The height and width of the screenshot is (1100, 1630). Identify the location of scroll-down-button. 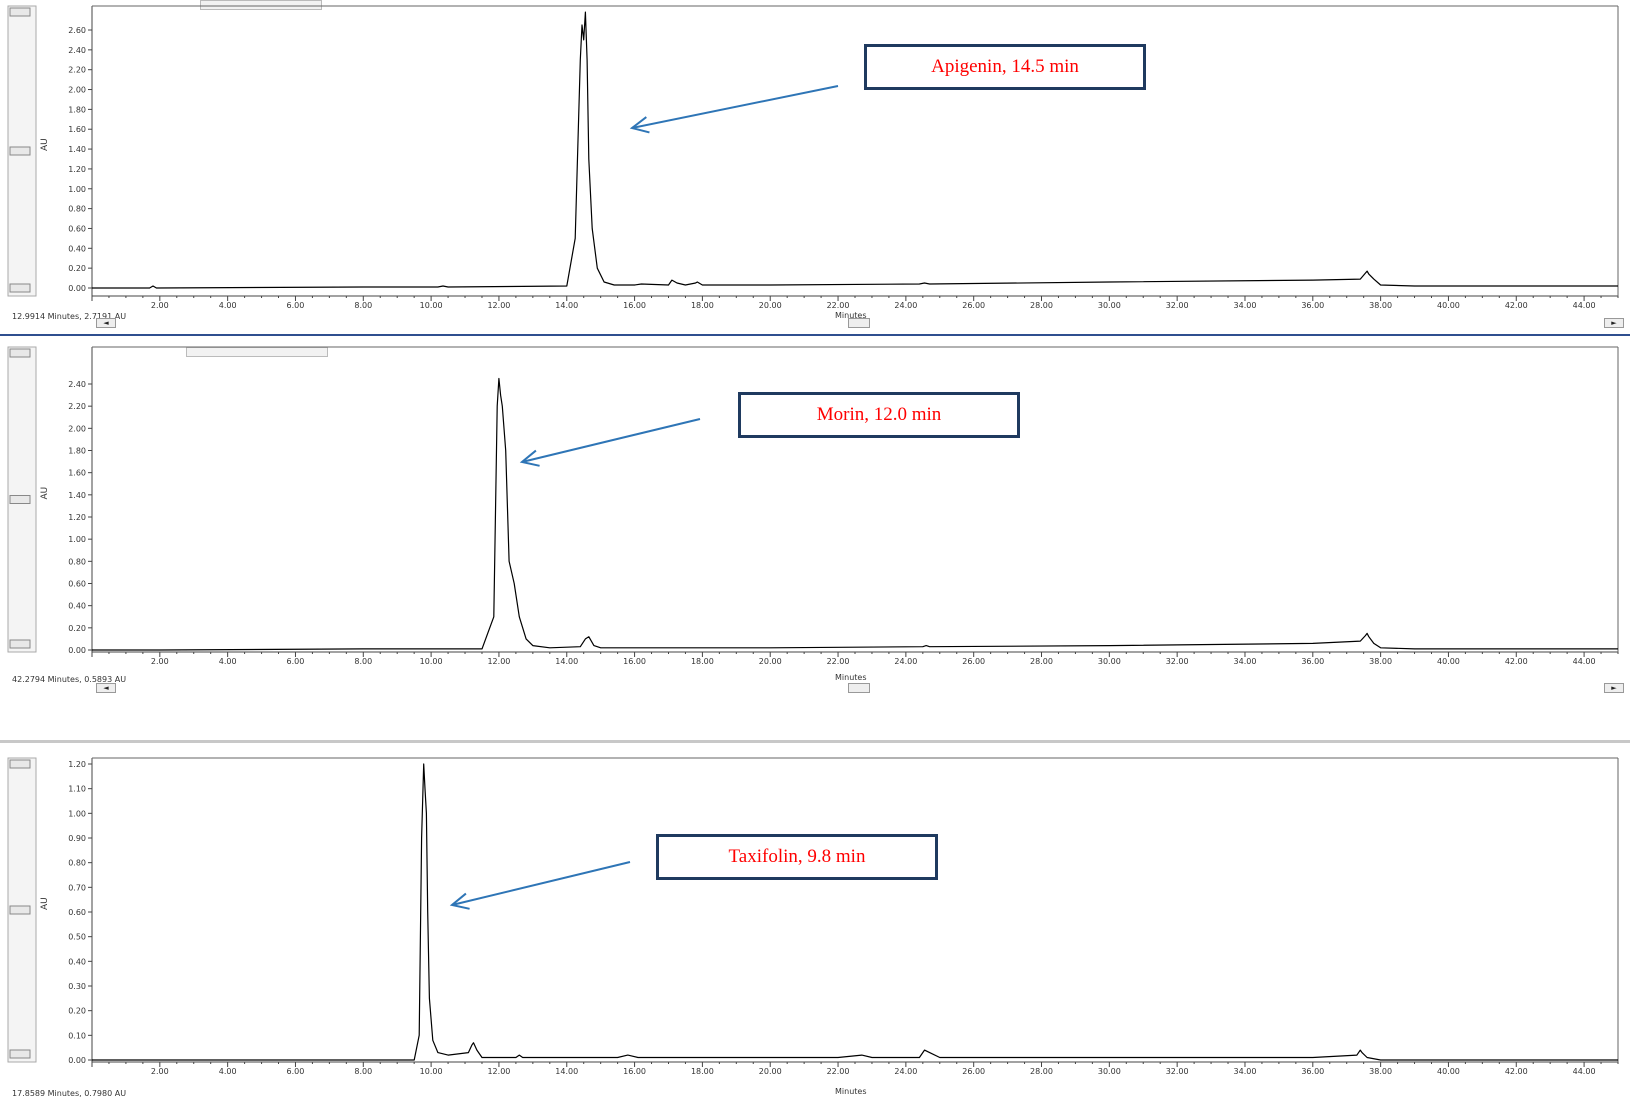
(20, 644).